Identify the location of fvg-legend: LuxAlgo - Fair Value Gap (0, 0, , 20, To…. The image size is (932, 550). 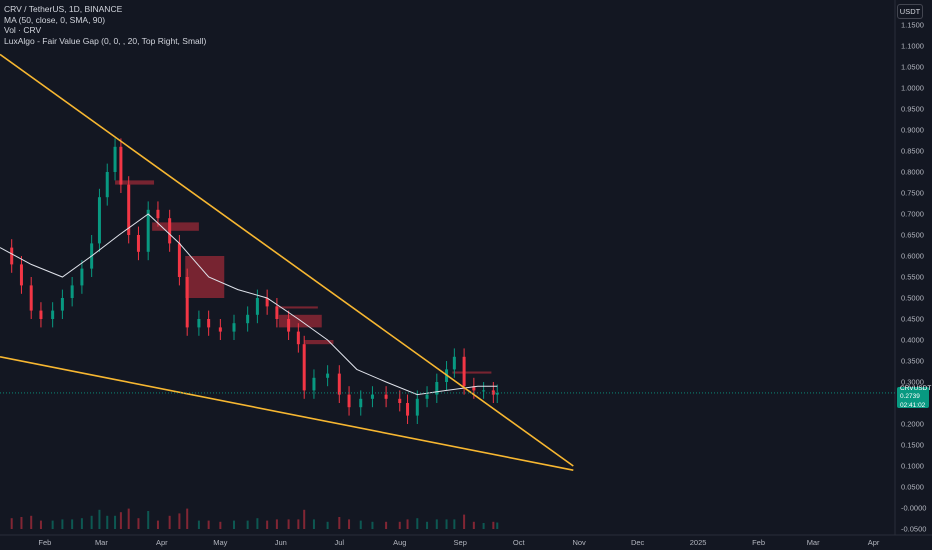
(105, 40).